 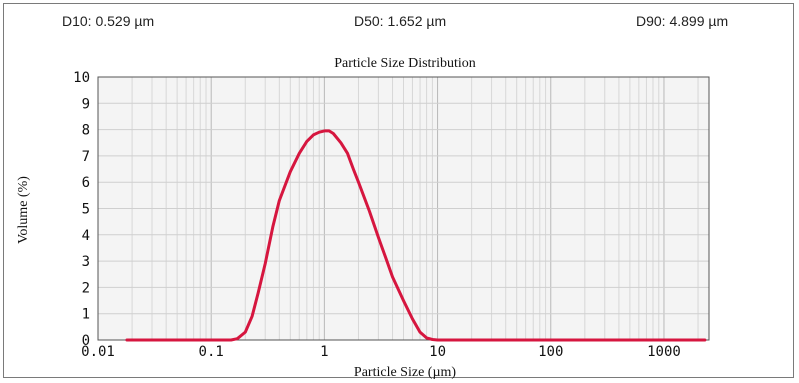 What do you see at coordinates (86, 210) in the screenshot?
I see `y-tick-label: 5` at bounding box center [86, 210].